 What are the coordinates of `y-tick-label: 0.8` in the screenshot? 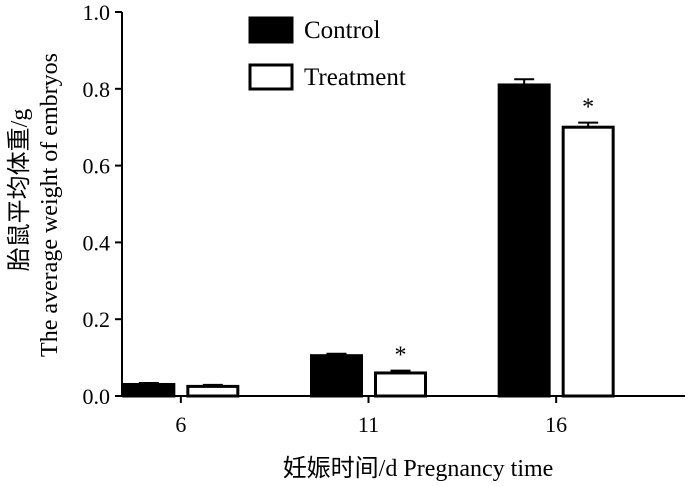 It's located at (97, 89).